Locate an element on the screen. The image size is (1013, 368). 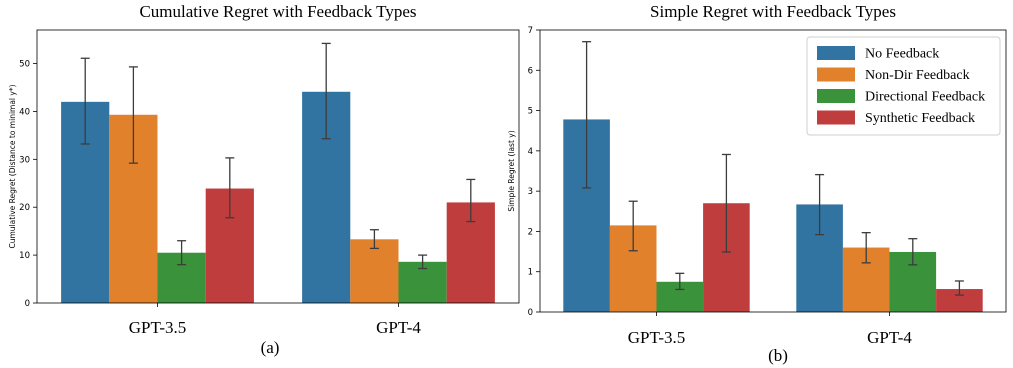
legend-label: No Feedback is located at coordinates (902, 54).